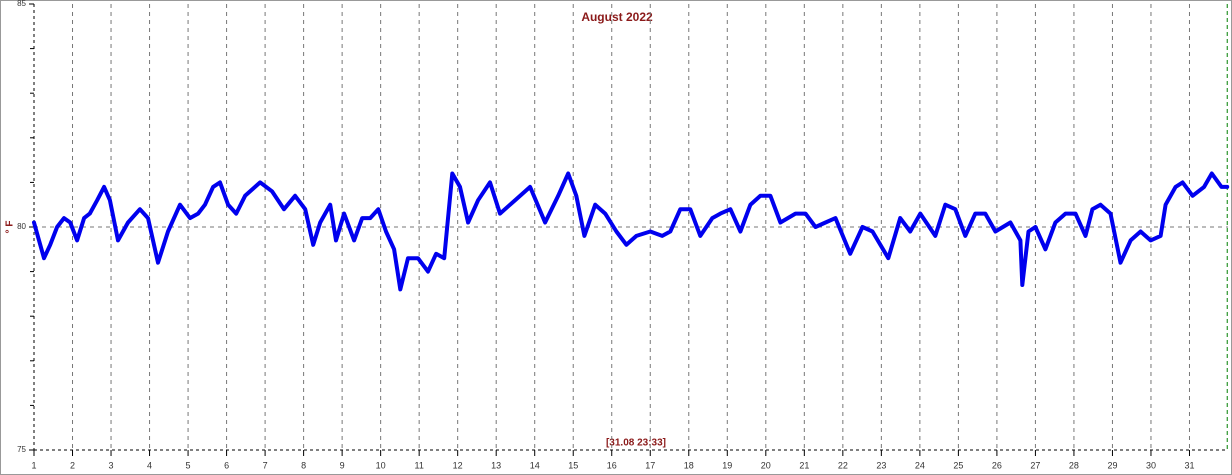 The image size is (1232, 475). Describe the element at coordinates (1112, 465) in the screenshot. I see `x-tick-label: 29` at that location.